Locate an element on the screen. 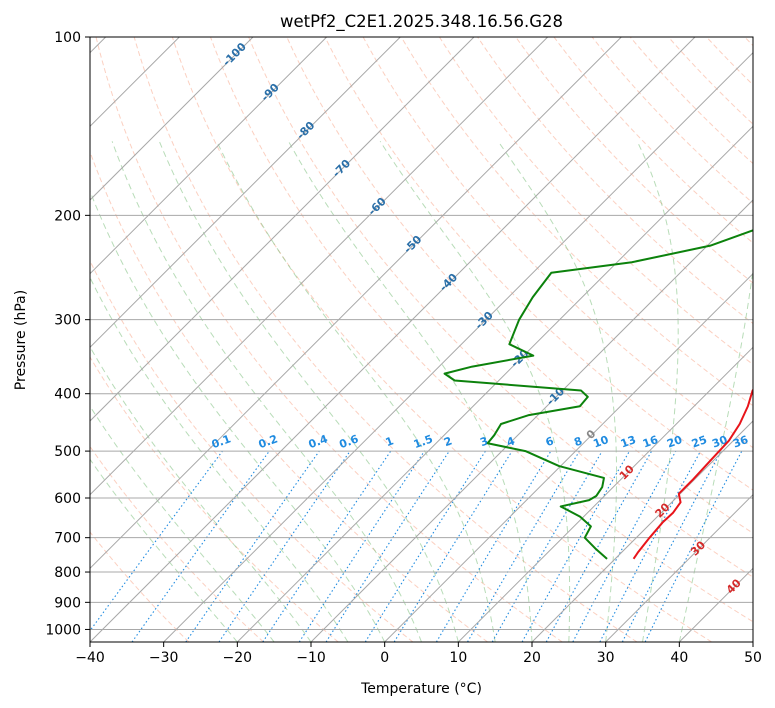 The width and height of the screenshot is (775, 708). y-tick-label: 800 is located at coordinates (67, 573).